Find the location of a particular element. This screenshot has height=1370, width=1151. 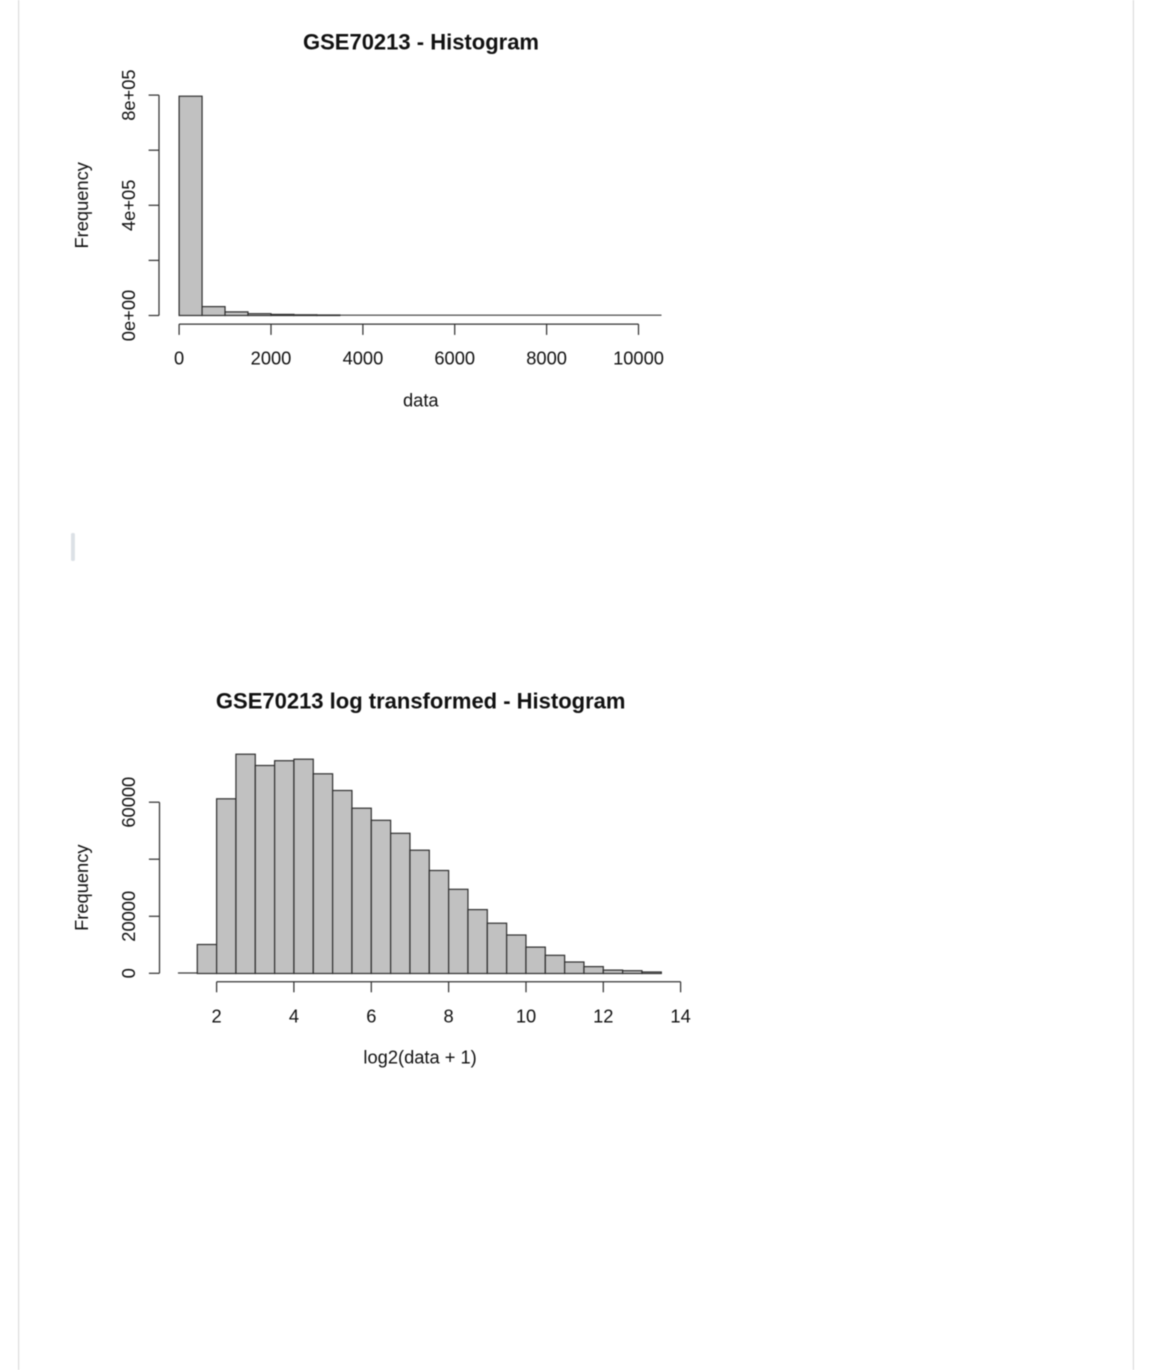

svg-text: 4 is located at coordinates (294, 1015).